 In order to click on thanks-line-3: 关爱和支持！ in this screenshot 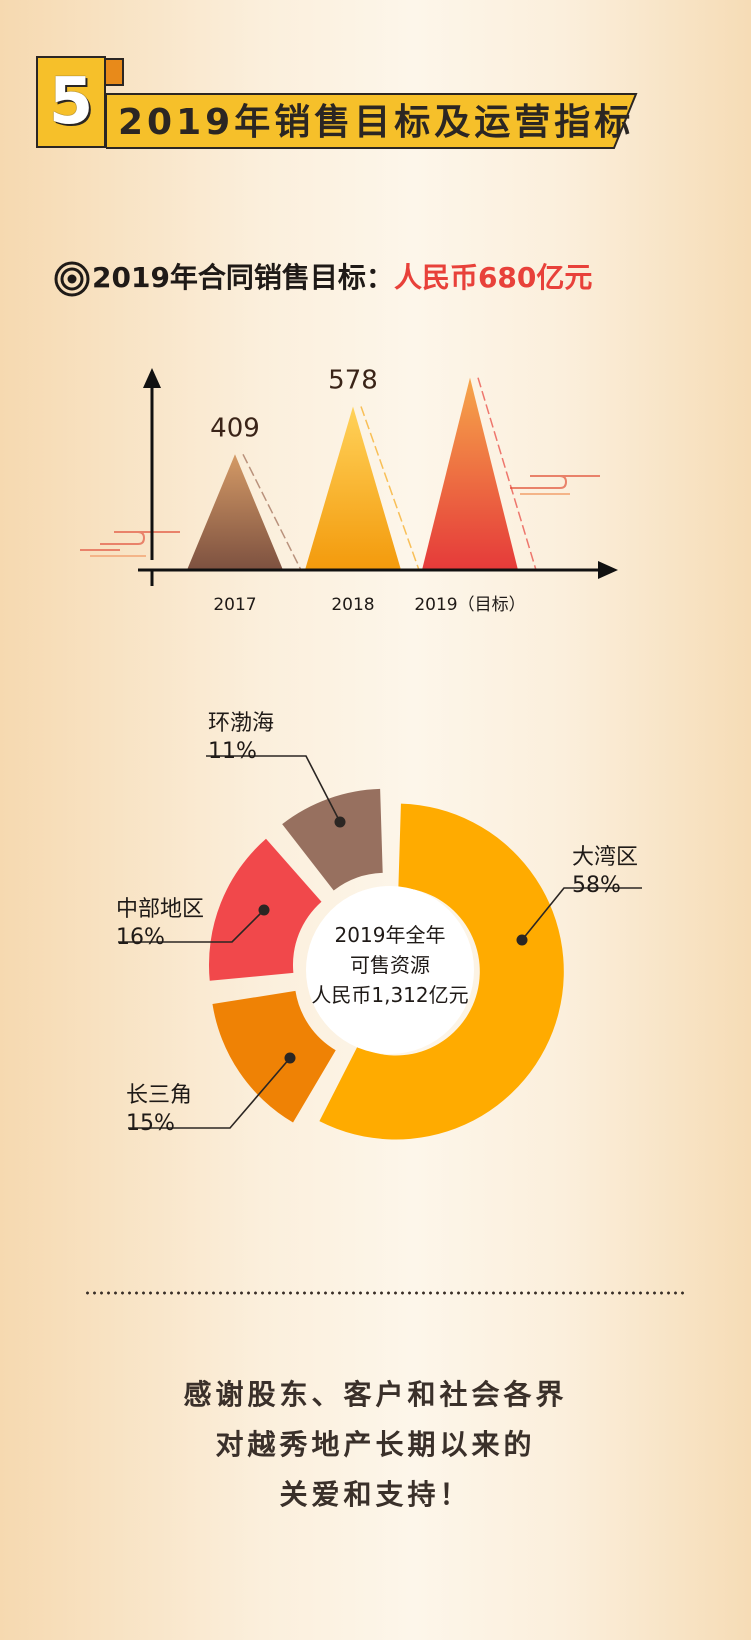, I will do `click(375, 1494)`.